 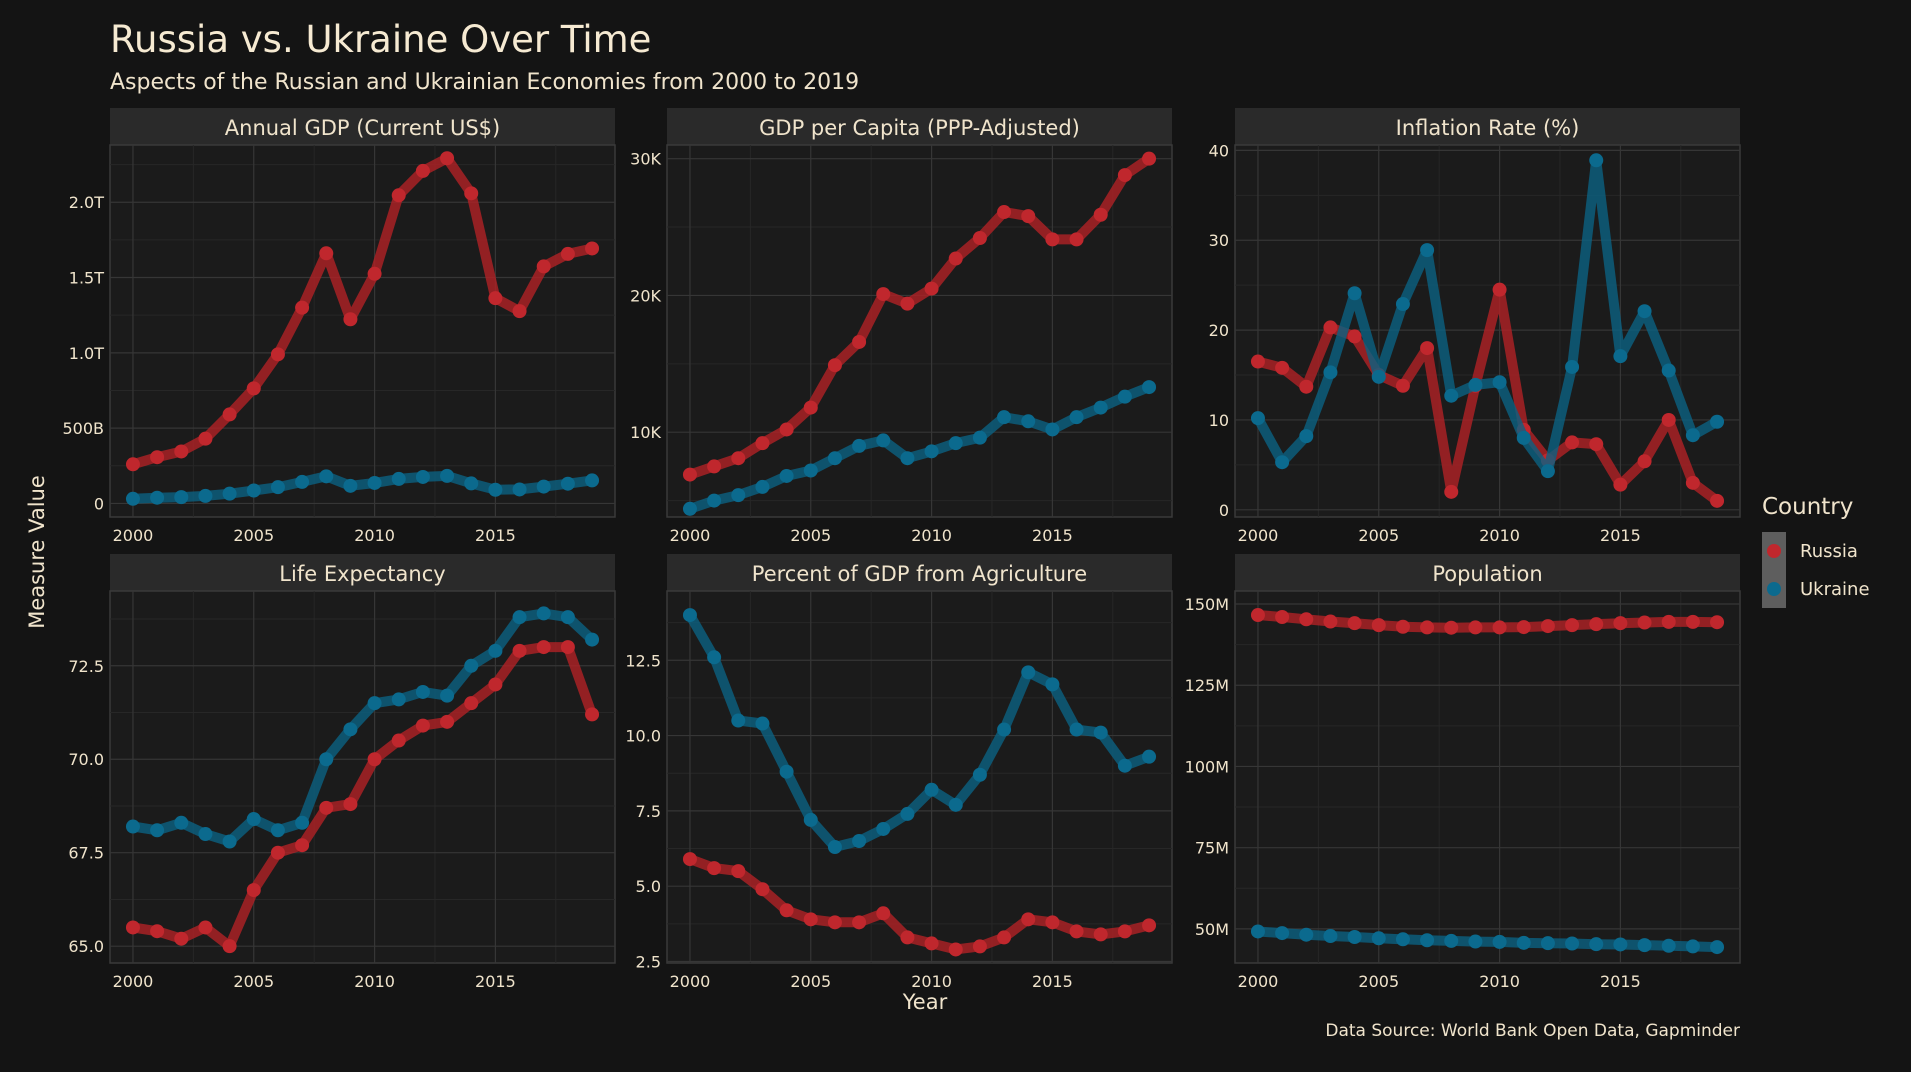 What do you see at coordinates (1207, 685) in the screenshot?
I see `y-tick-label: 125M` at bounding box center [1207, 685].